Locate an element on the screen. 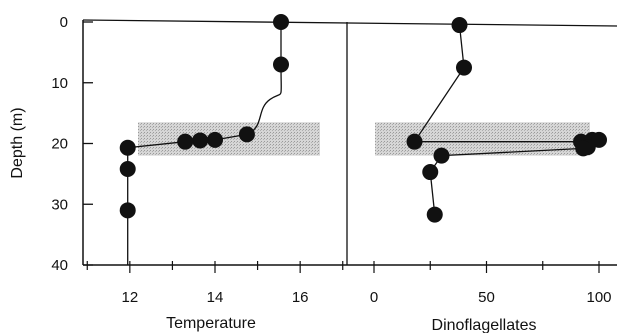  y-axis-title: Depth (m) is located at coordinates (17, 142).